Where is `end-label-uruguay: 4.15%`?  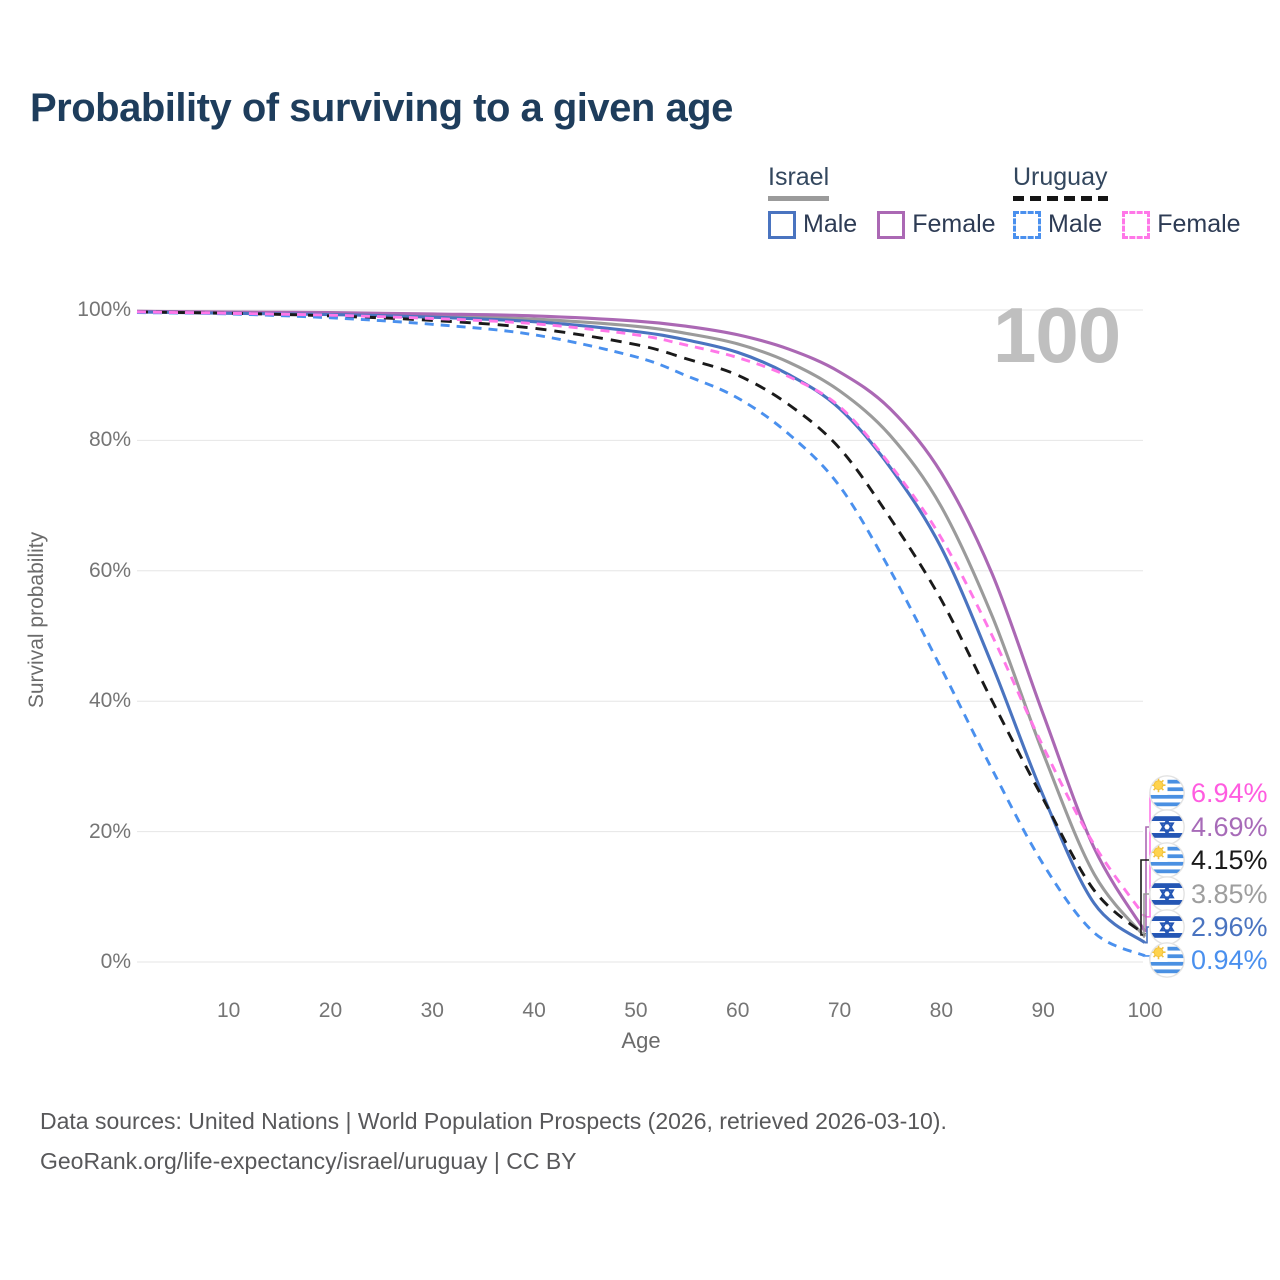 end-label-uruguay: 4.15% is located at coordinates (1208, 860).